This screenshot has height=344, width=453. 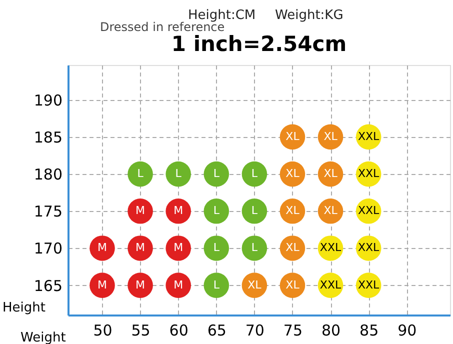 What do you see at coordinates (48, 100) in the screenshot?
I see `y-tick-label: 190` at bounding box center [48, 100].